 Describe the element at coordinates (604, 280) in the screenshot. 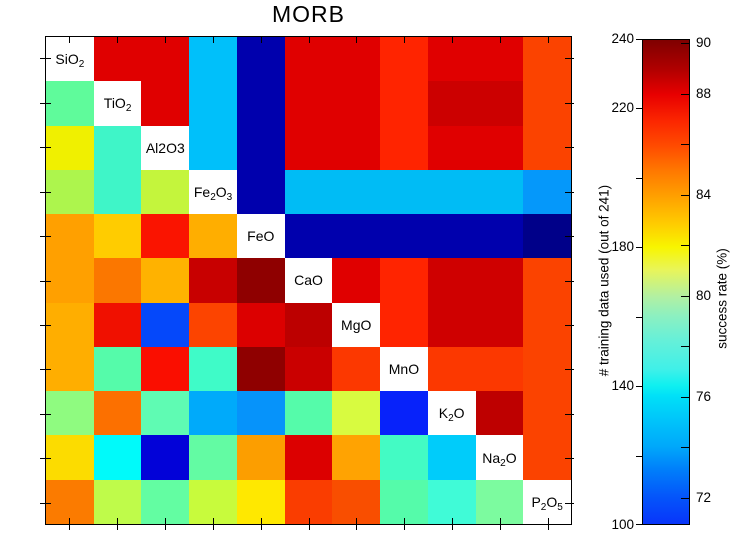

I see `colorbar-left-axis-title: # training data used (out of 241)` at that location.